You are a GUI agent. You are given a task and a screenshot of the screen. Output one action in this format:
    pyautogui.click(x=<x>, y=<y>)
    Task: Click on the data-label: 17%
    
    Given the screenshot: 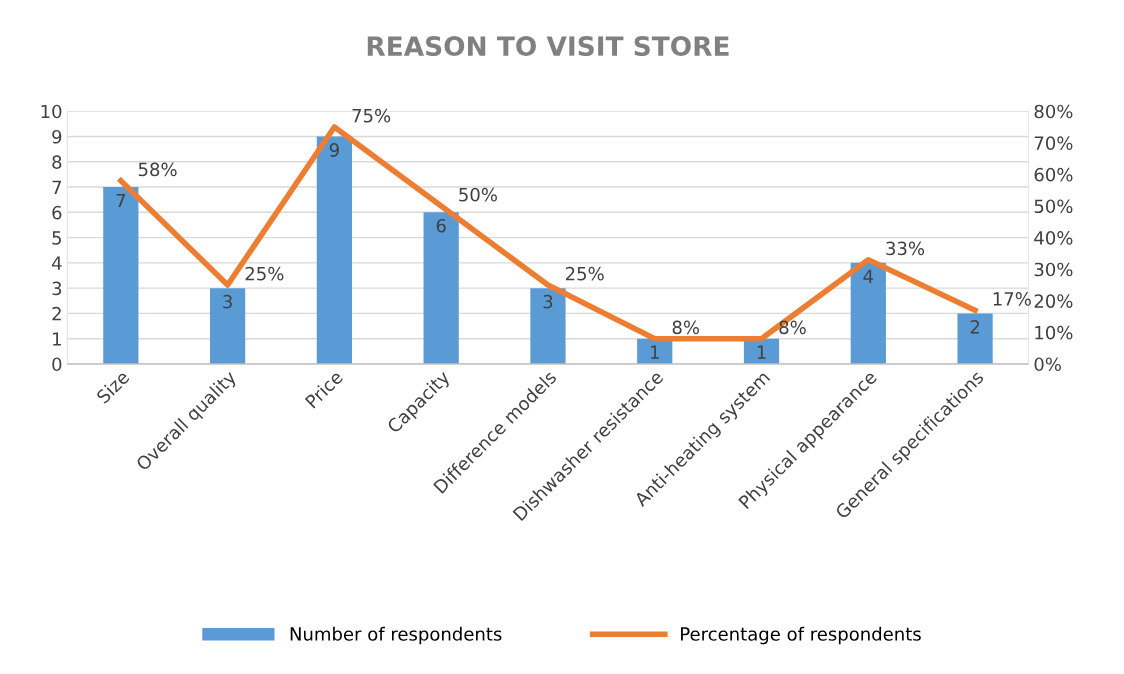 What is the action you would take?
    pyautogui.click(x=1012, y=299)
    